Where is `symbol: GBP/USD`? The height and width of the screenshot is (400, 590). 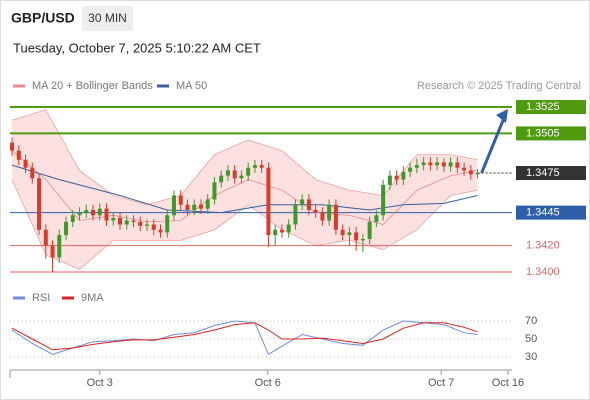
symbol: GBP/USD is located at coordinates (43, 18).